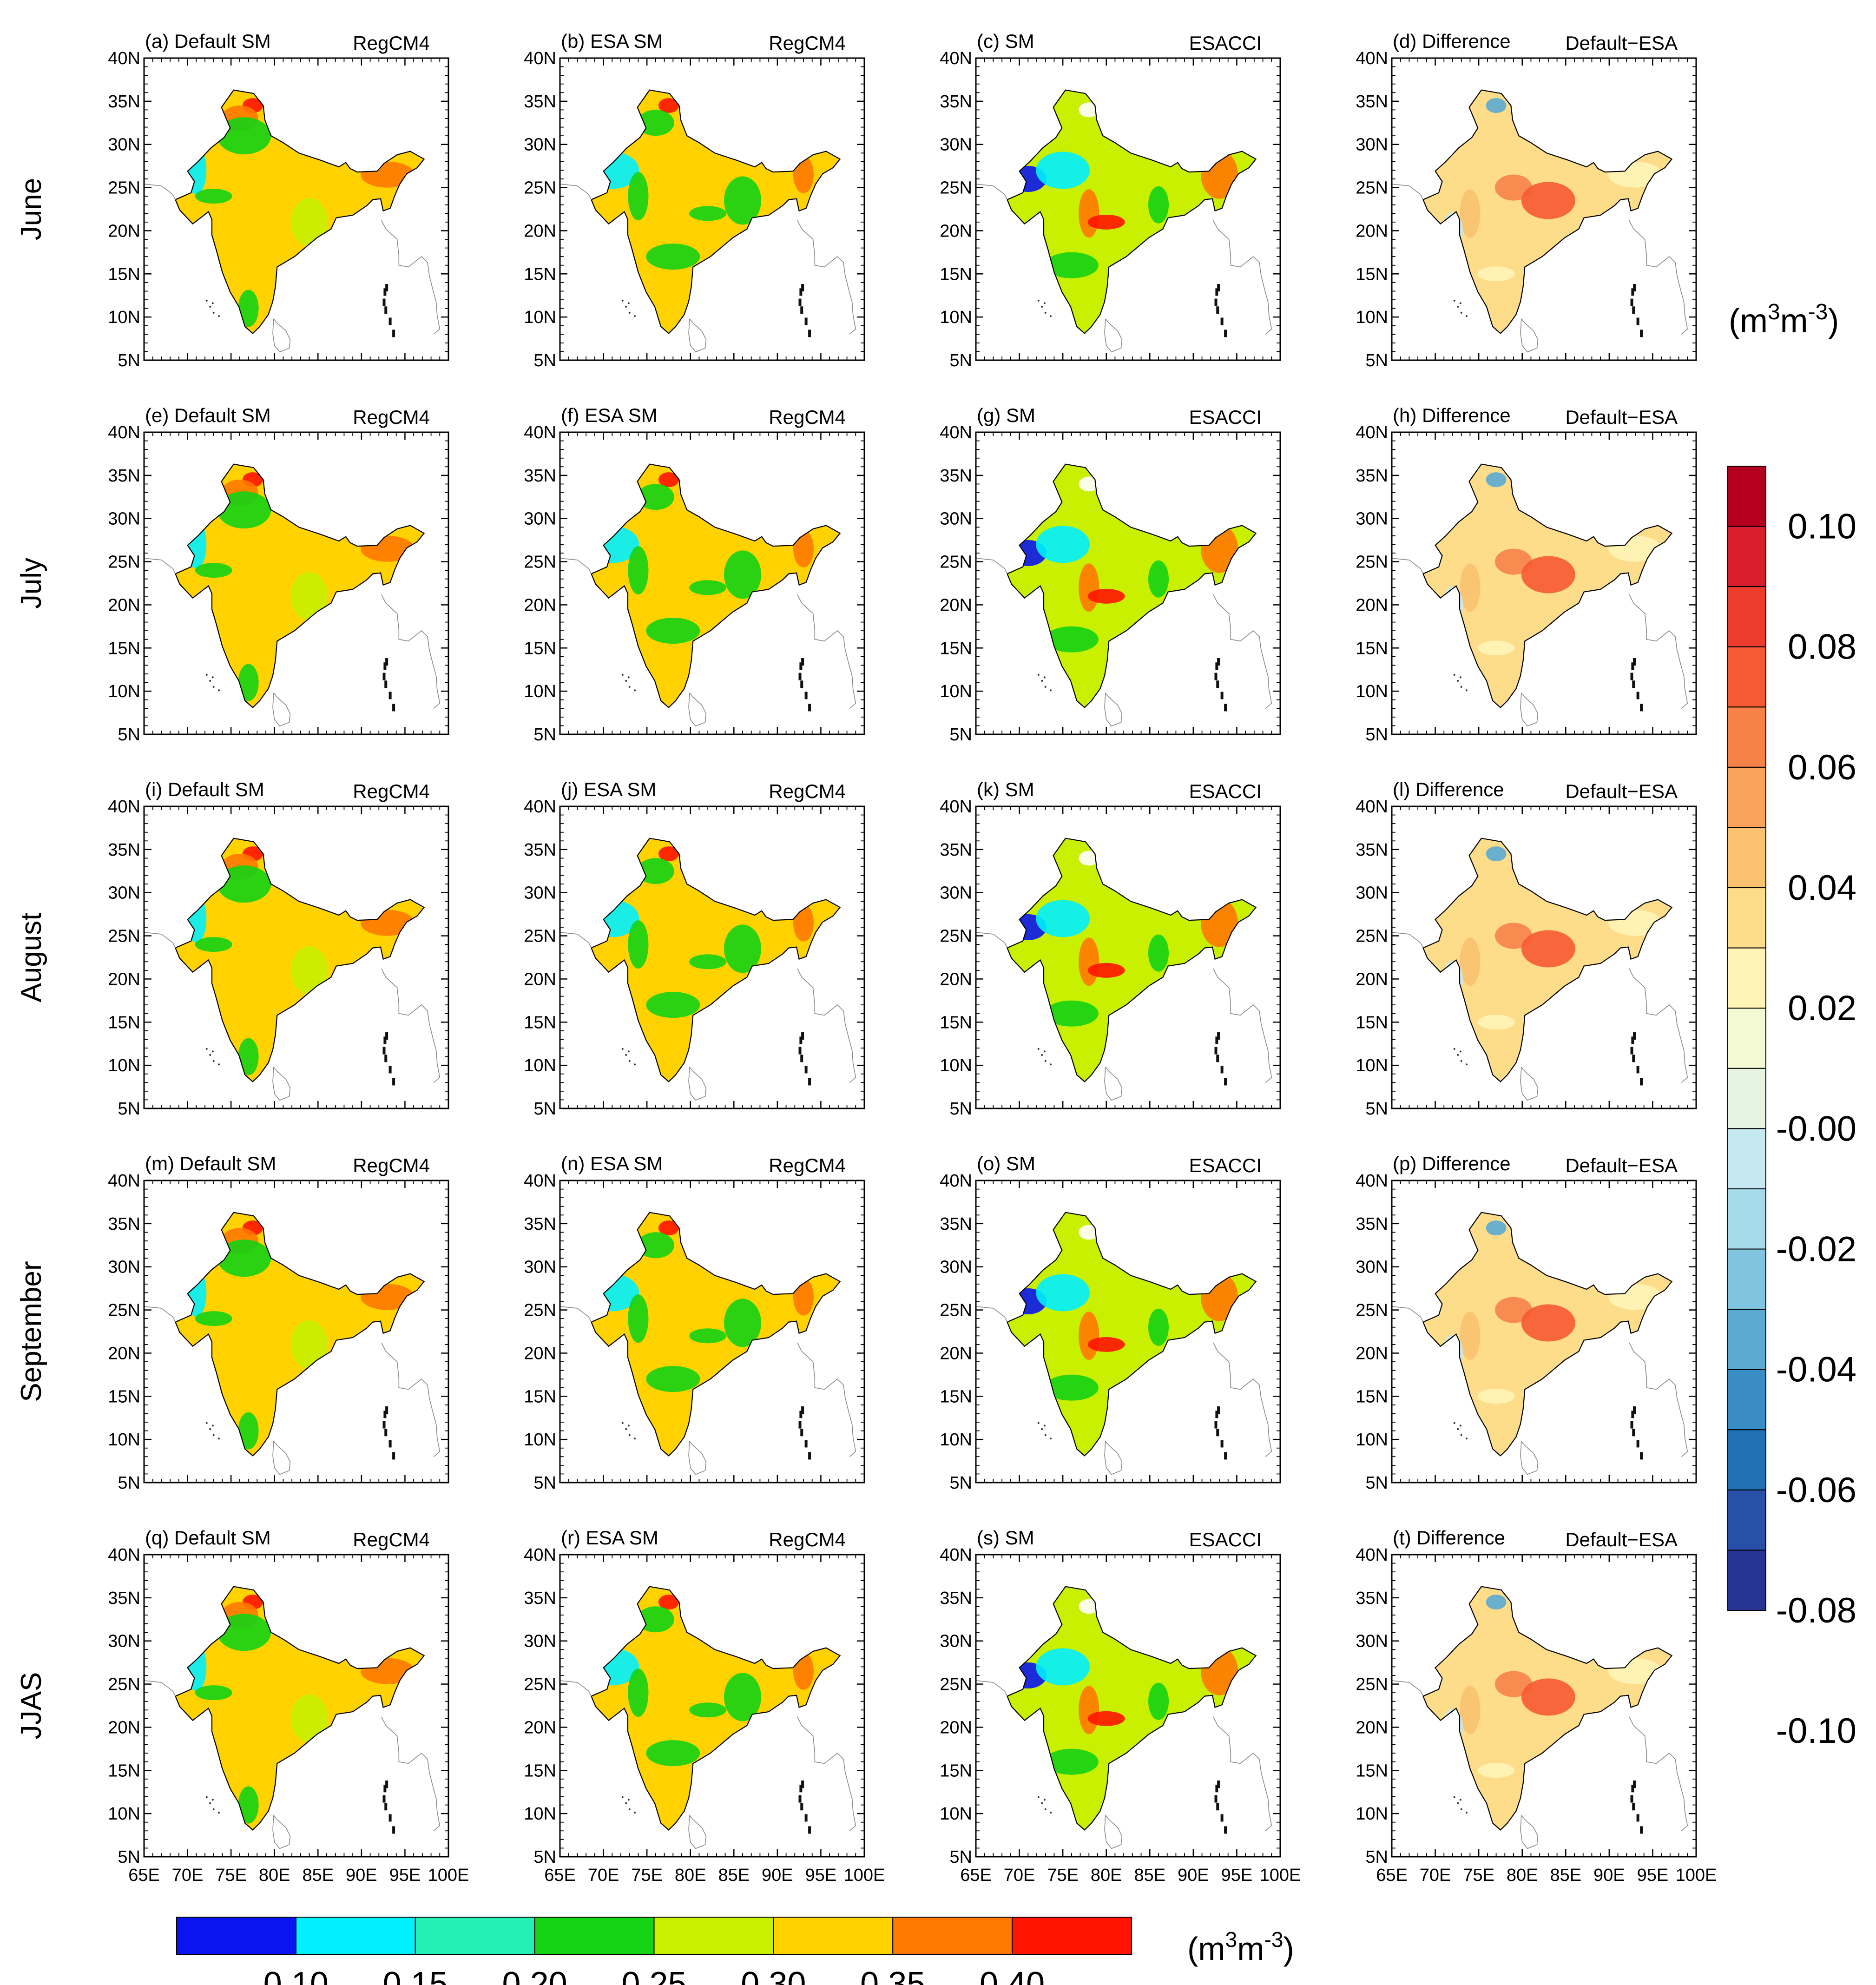  I want to click on panel-title: (t) Difference, so click(1449, 1538).